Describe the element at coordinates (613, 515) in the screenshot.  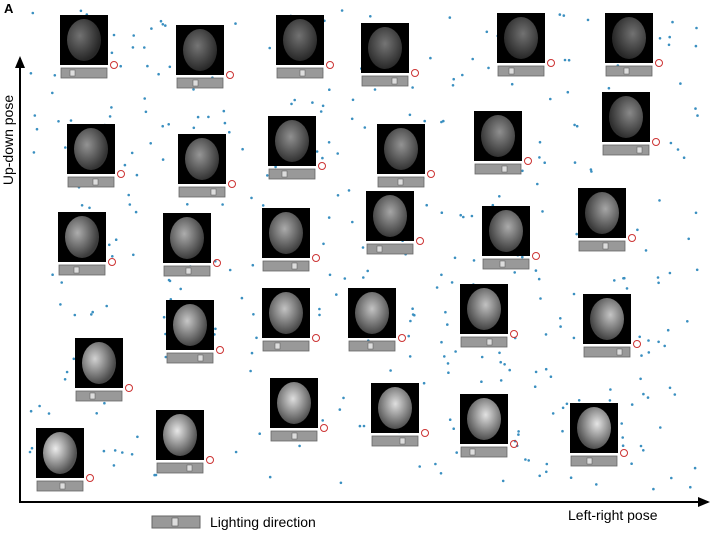
I see `x-axis-label: Left-right pose` at that location.